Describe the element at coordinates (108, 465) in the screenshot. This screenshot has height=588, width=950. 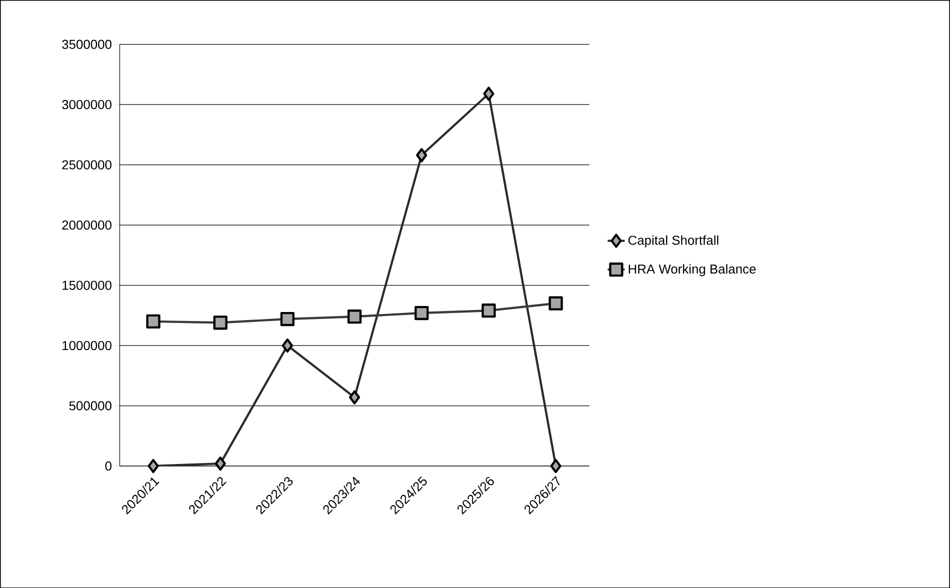
I see `y-tick-label: 0` at that location.